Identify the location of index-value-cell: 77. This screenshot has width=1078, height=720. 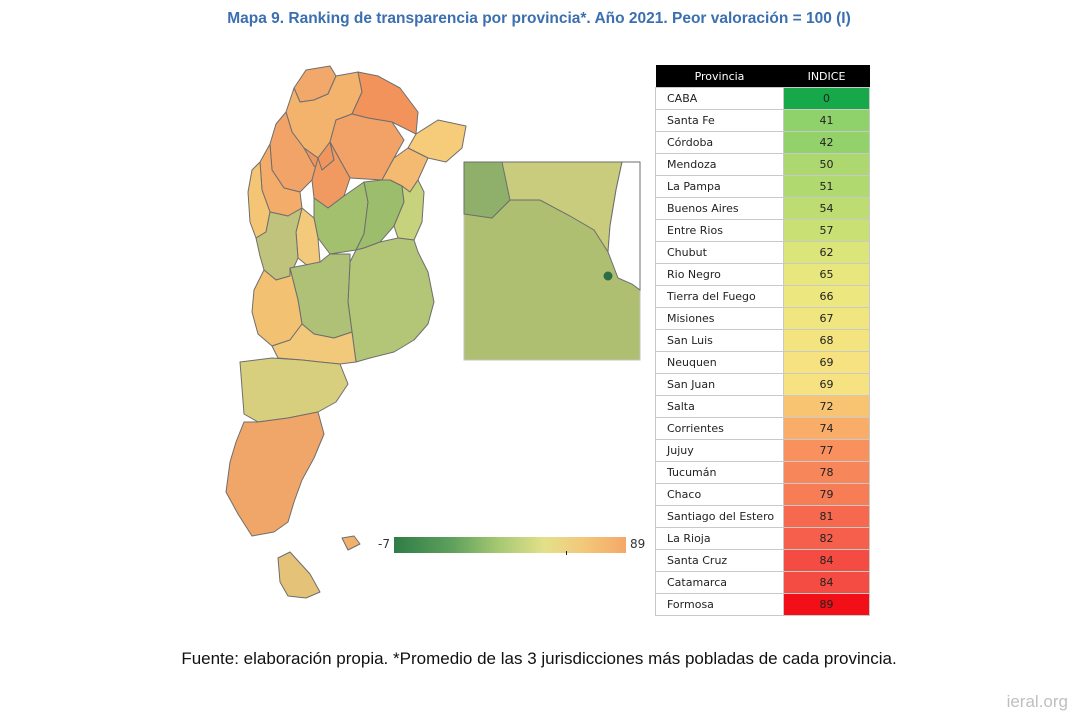
(826, 450).